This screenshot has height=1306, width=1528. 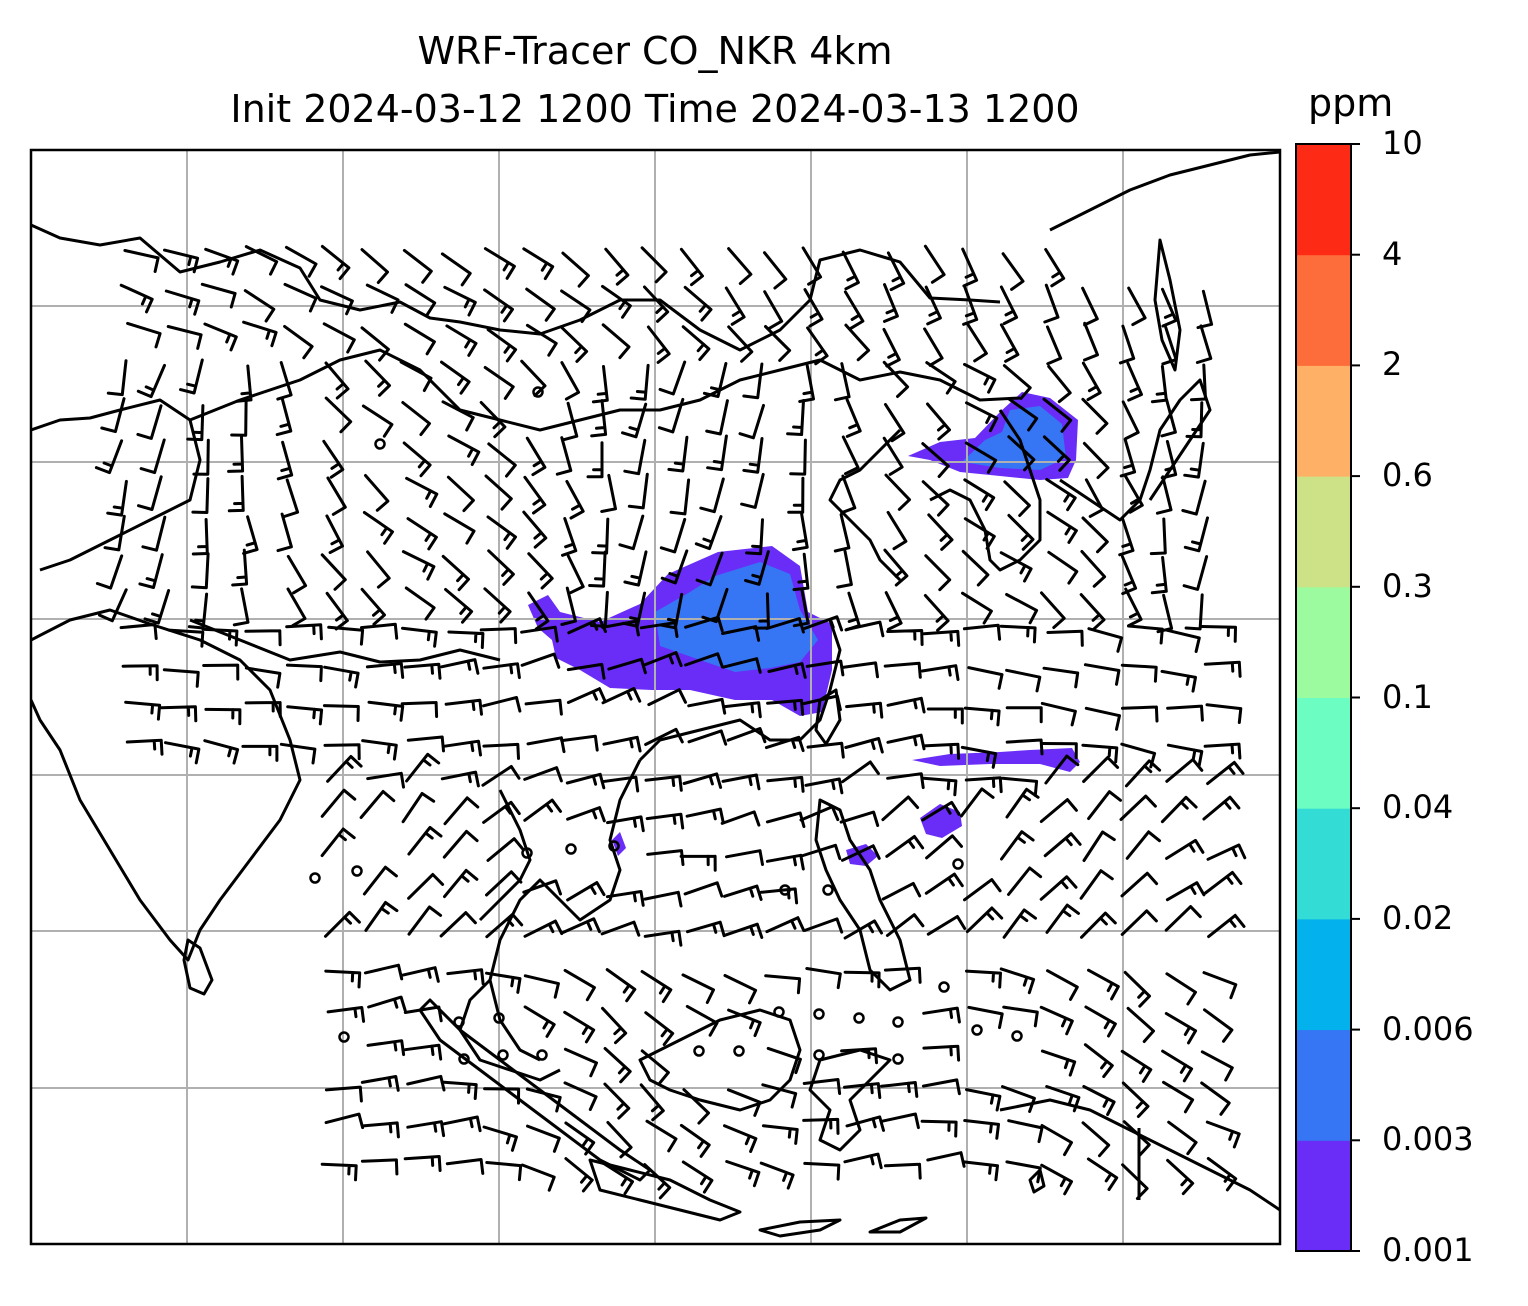 I want to click on co-plume-south-china-inner, so click(x=736, y=617).